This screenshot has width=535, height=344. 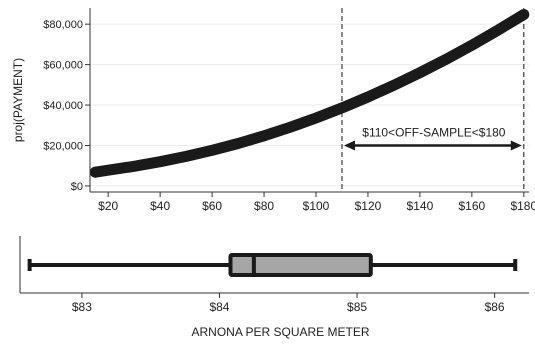 I want to click on box-whisker, so click(x=272, y=265).